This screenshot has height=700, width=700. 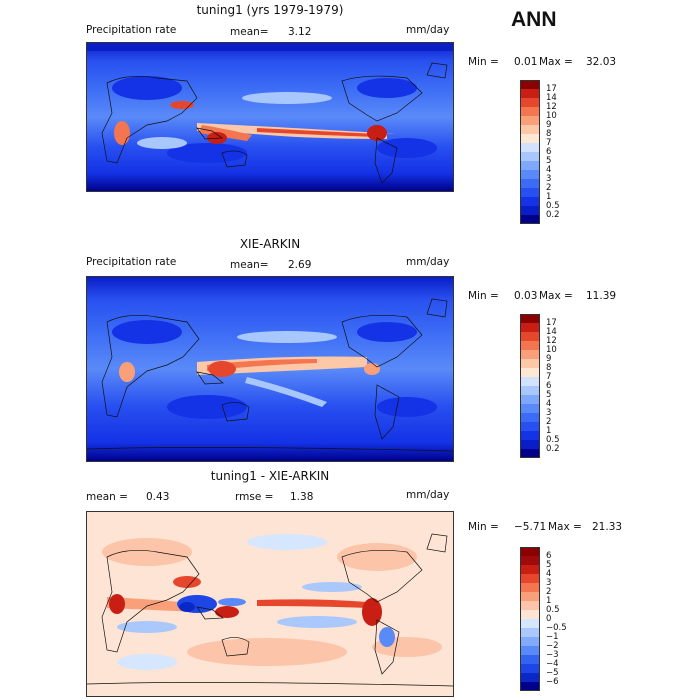 I want to click on colorbar-tick-label: −5, so click(x=552, y=672).